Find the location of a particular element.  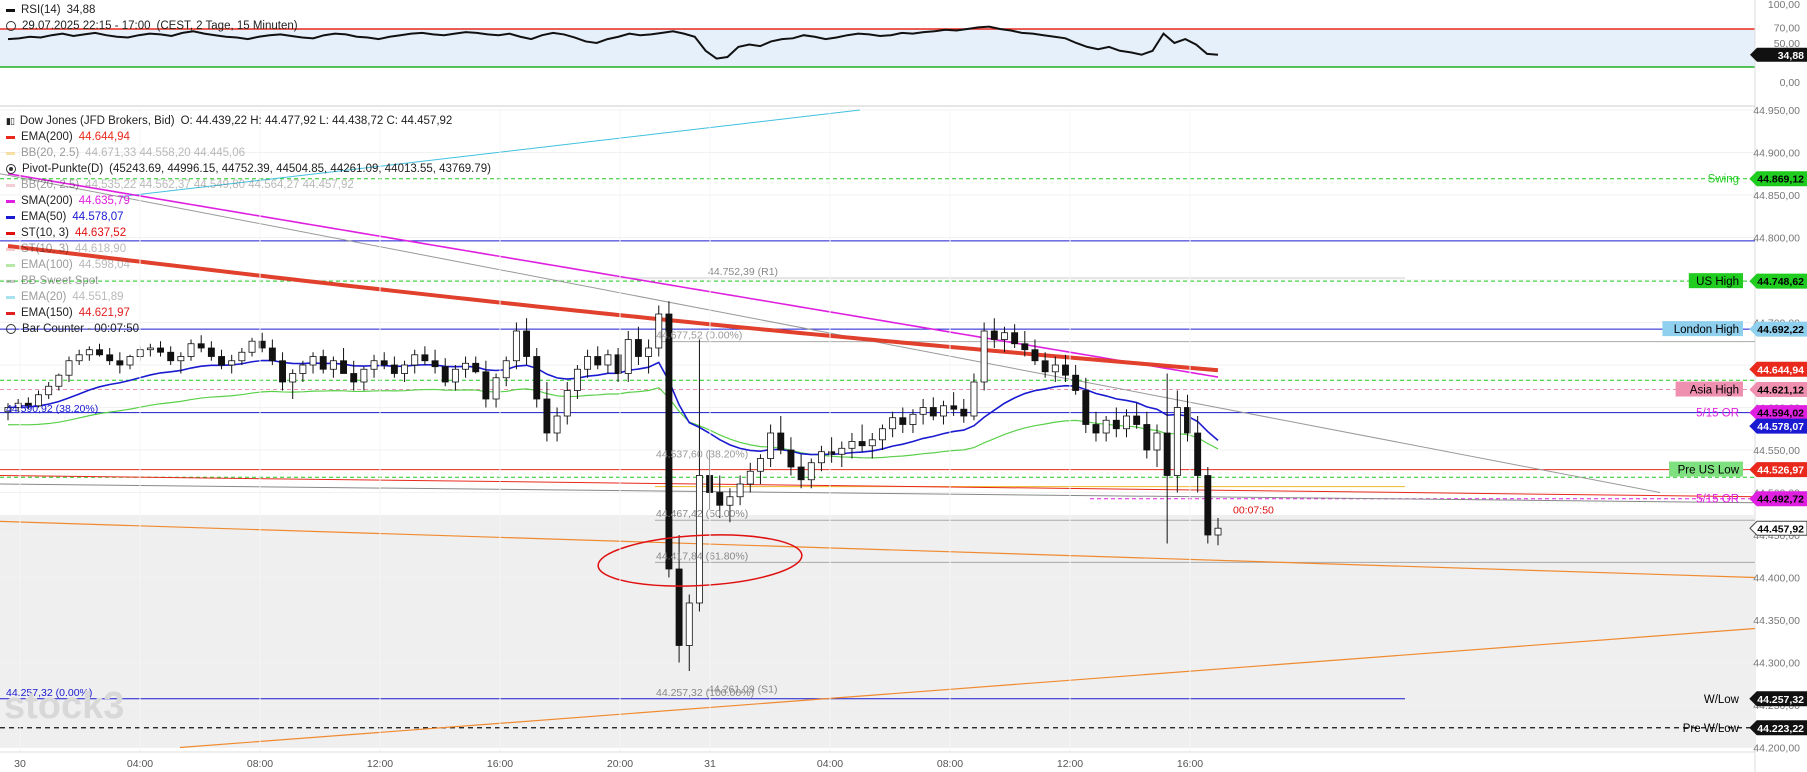

legend-item: EMA(50) 44.578,07 is located at coordinates (248, 217).